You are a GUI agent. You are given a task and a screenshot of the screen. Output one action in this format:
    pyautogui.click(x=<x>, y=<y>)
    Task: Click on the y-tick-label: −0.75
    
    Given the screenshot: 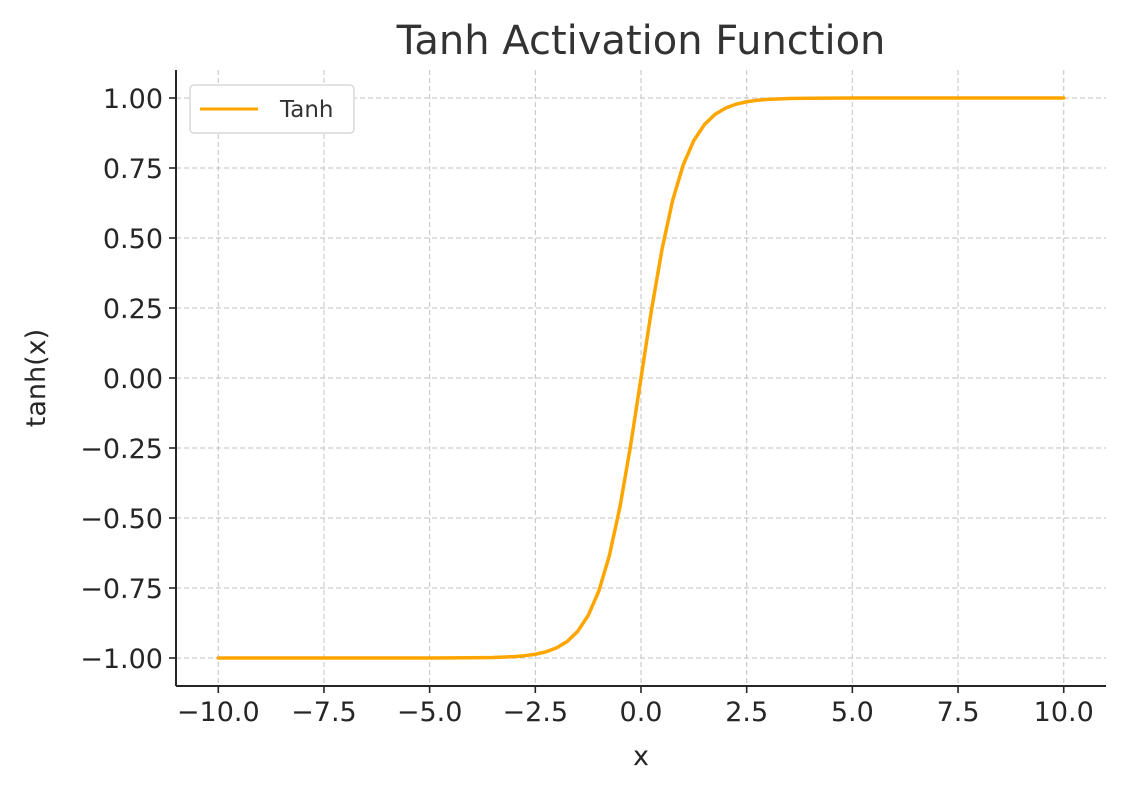 What is the action you would take?
    pyautogui.click(x=121, y=589)
    